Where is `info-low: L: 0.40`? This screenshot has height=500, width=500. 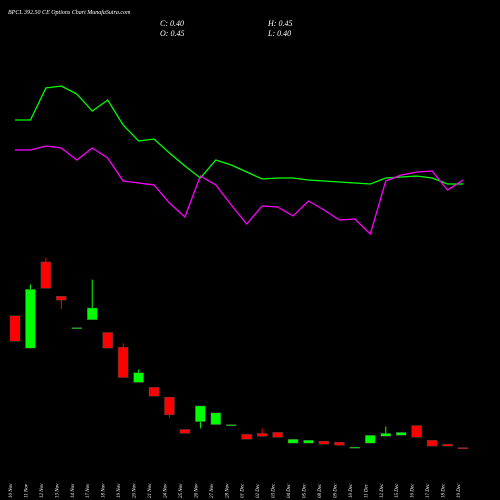
info-low: L: 0.40 is located at coordinates (279, 33).